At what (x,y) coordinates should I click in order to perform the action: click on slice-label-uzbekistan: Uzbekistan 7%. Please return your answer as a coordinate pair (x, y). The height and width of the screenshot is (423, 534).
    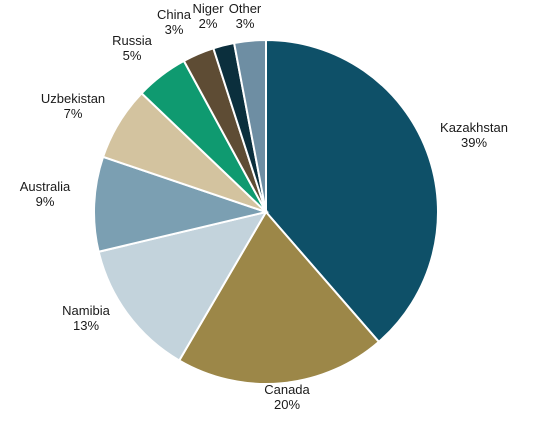
    Looking at the image, I should click on (73, 106).